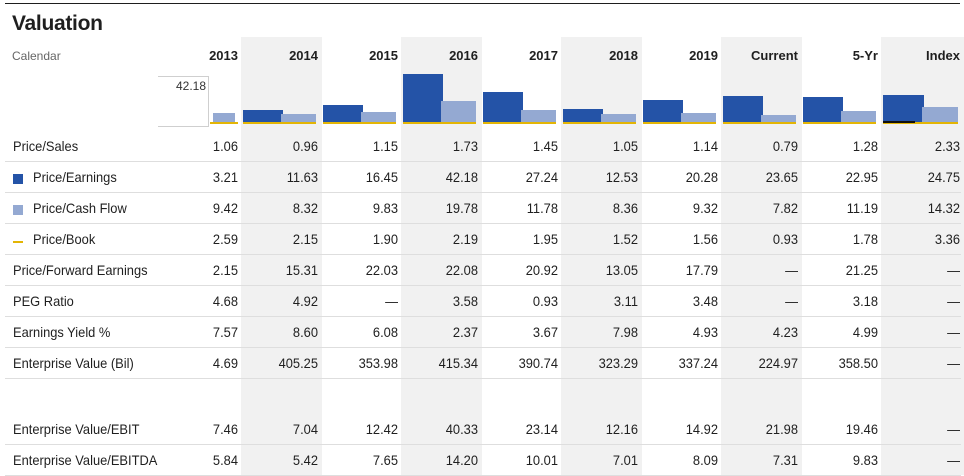  I want to click on bar-pe-5-yr, so click(823, 110).